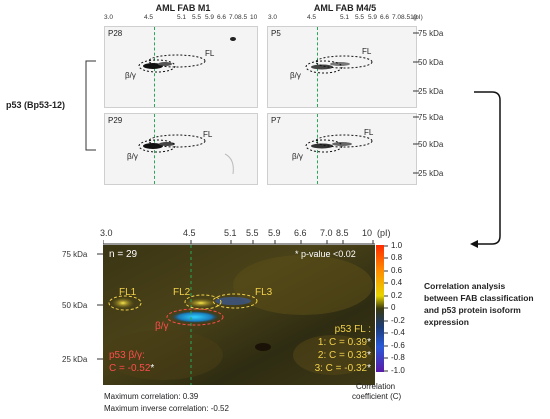 The image size is (550, 419). Describe the element at coordinates (397, 245) in the screenshot. I see `colorbar-tick: 1.0` at that location.